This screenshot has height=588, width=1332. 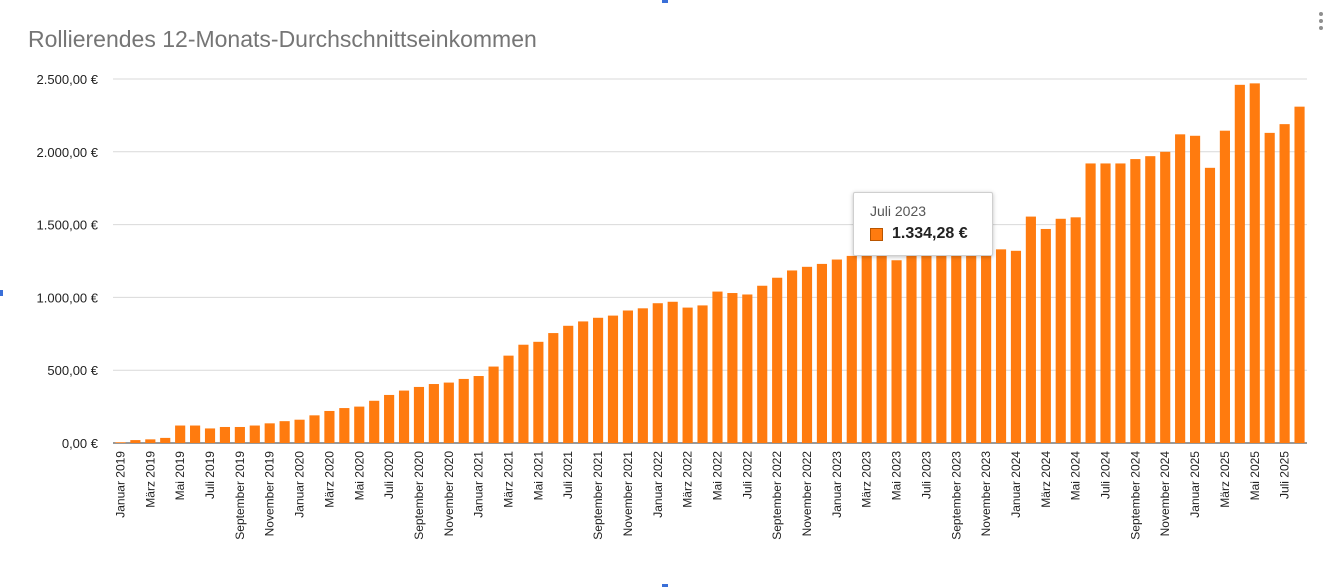 What do you see at coordinates (1, 293) in the screenshot?
I see `selection-handle-left` at bounding box center [1, 293].